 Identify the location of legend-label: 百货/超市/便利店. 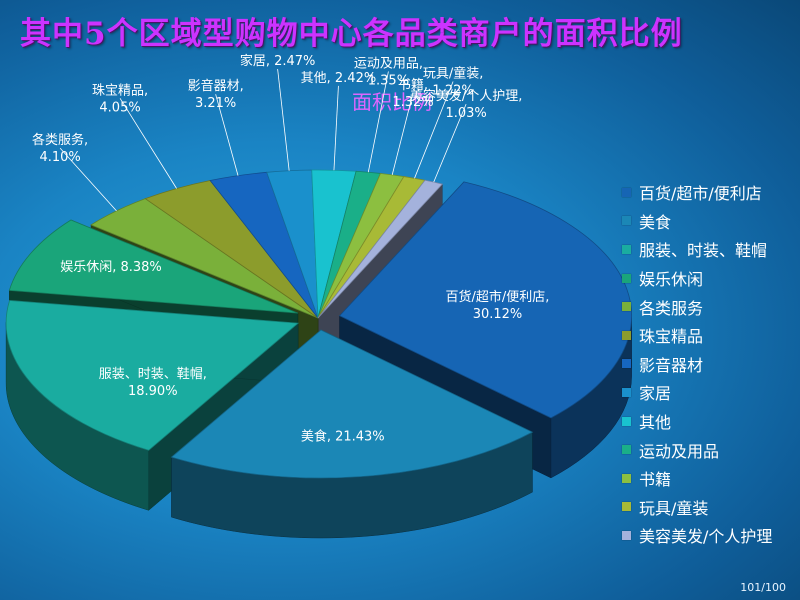
(700, 194).